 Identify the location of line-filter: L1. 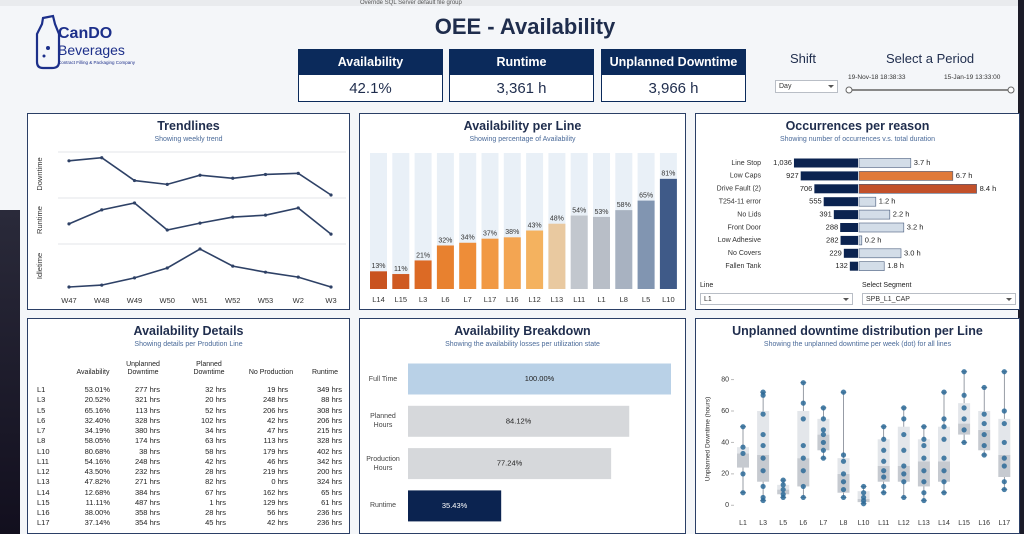
(776, 299).